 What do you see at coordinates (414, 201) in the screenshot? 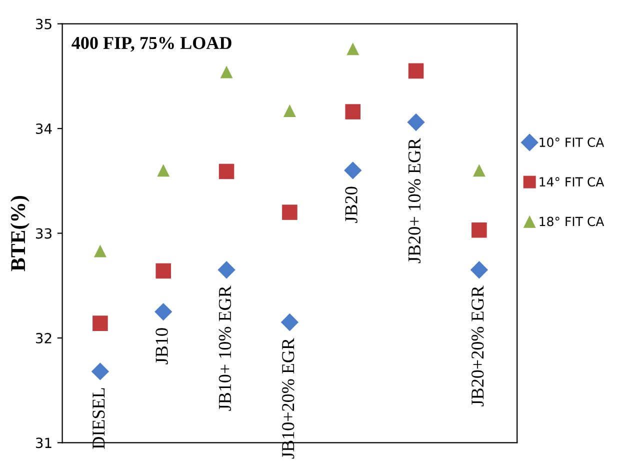
I see `x-tick-label: JB20+ 10% EGR` at bounding box center [414, 201].